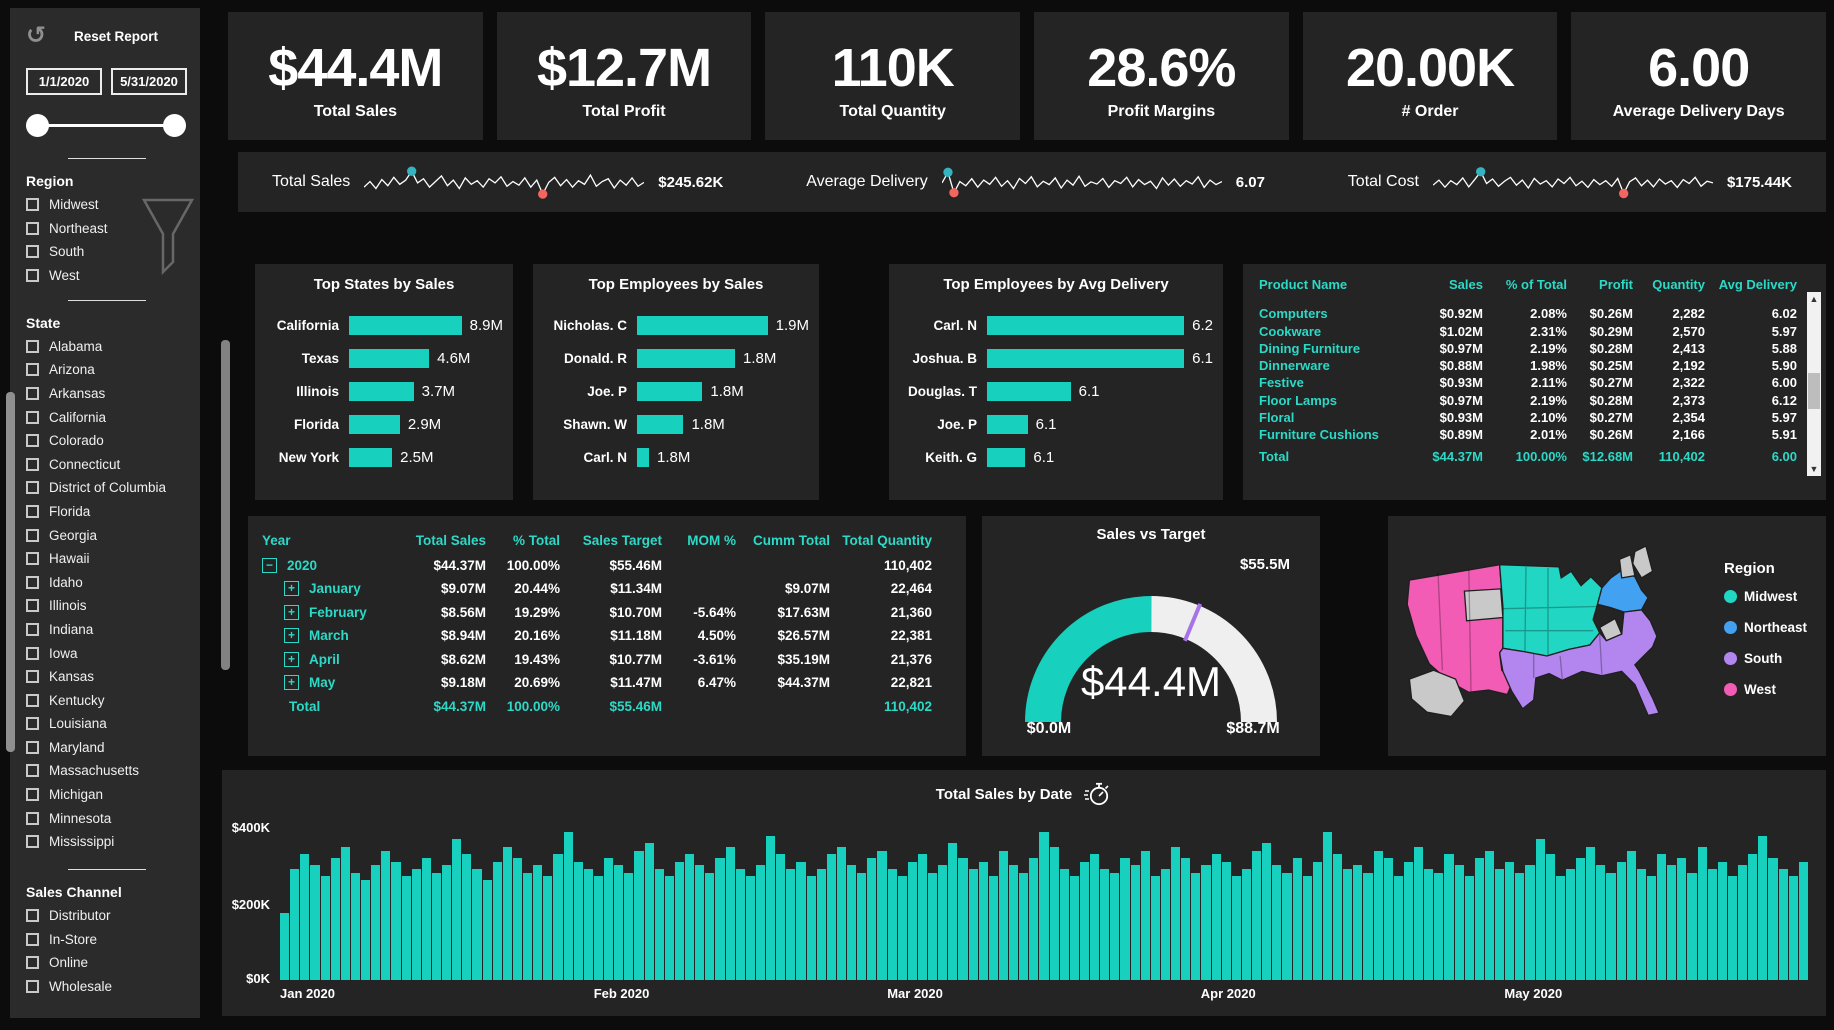  What do you see at coordinates (107, 986) in the screenshot?
I see `filter-option: Wholesale` at bounding box center [107, 986].